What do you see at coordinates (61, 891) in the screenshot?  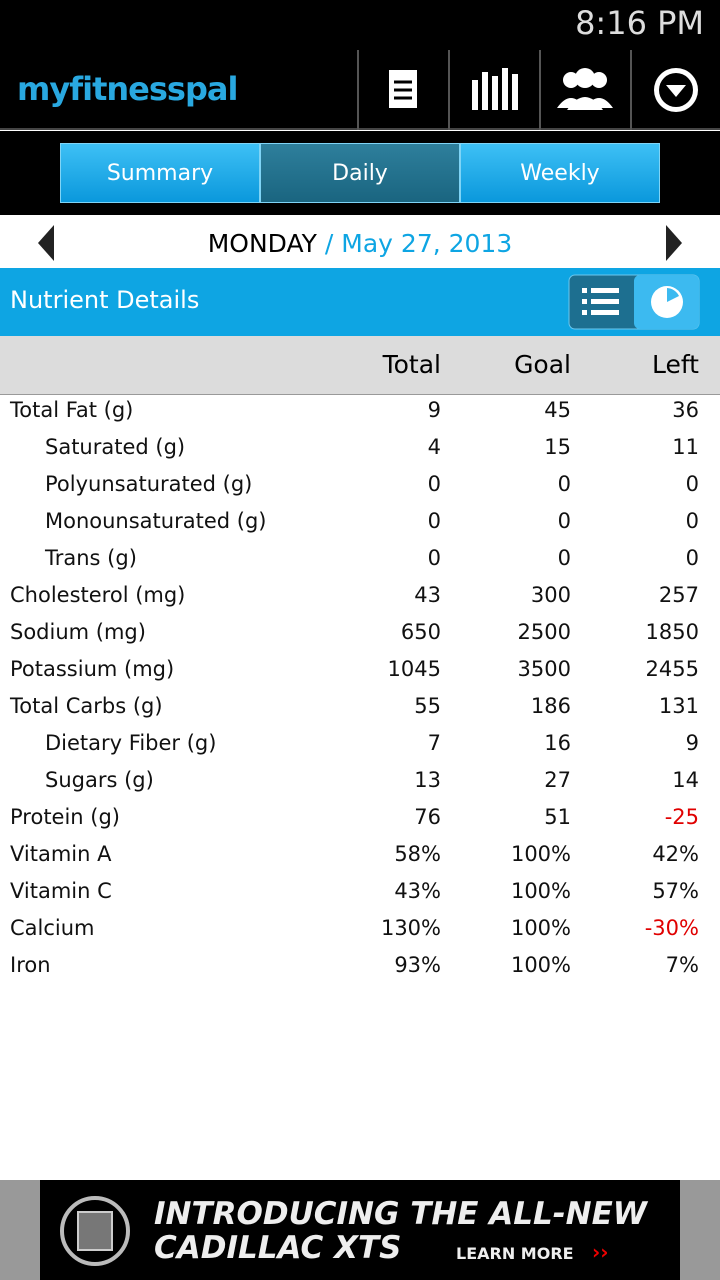 I see `nutrient-name: Vitamin C` at bounding box center [61, 891].